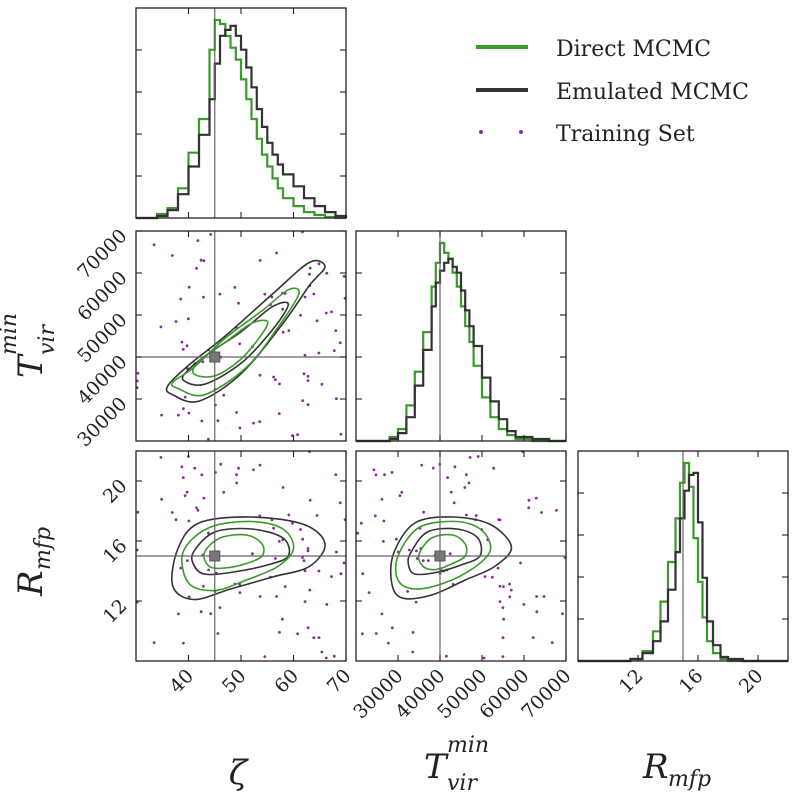 Image resolution: width=800 pixels, height=805 pixels. What do you see at coordinates (751, 681) in the screenshot?
I see `tick-label: 20` at bounding box center [751, 681].